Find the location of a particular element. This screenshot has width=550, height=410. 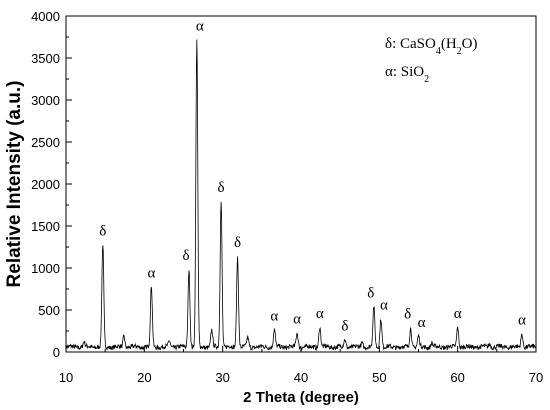

x-tick-label: 60 is located at coordinates (457, 377).